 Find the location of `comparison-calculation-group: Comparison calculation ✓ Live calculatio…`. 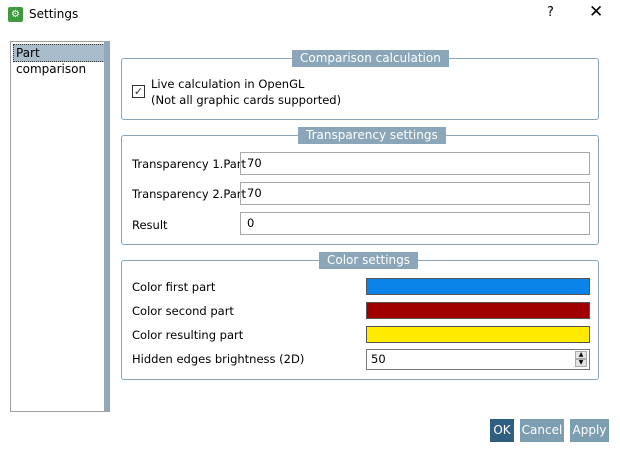

comparison-calculation-group: Comparison calculation ✓ Live calculatio… is located at coordinates (360, 85).